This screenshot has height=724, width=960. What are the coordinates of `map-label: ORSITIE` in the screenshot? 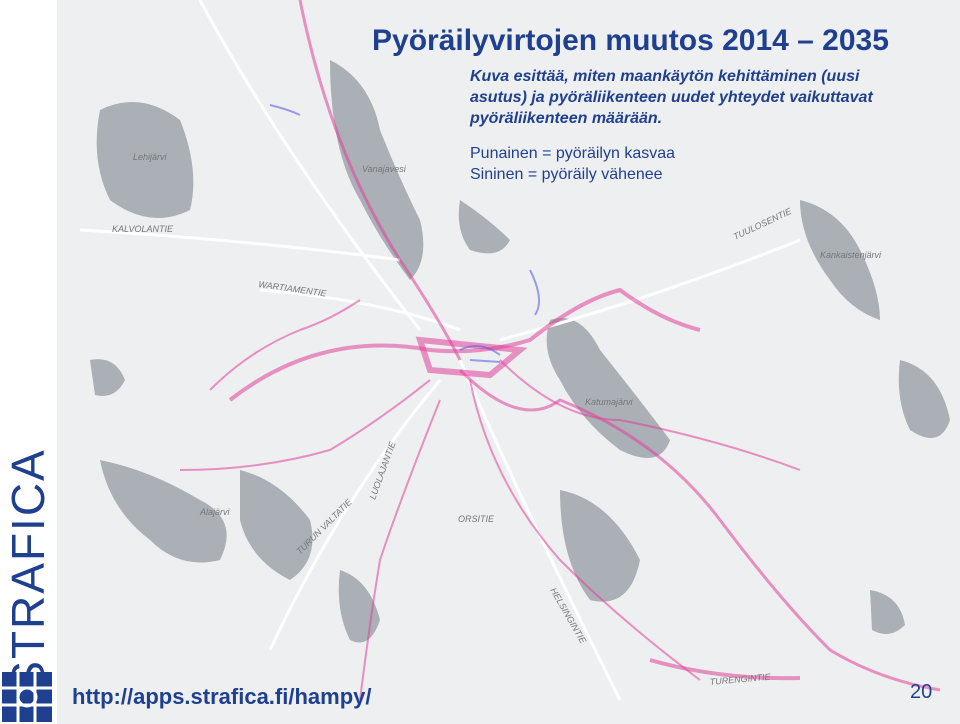 It's located at (476, 519).